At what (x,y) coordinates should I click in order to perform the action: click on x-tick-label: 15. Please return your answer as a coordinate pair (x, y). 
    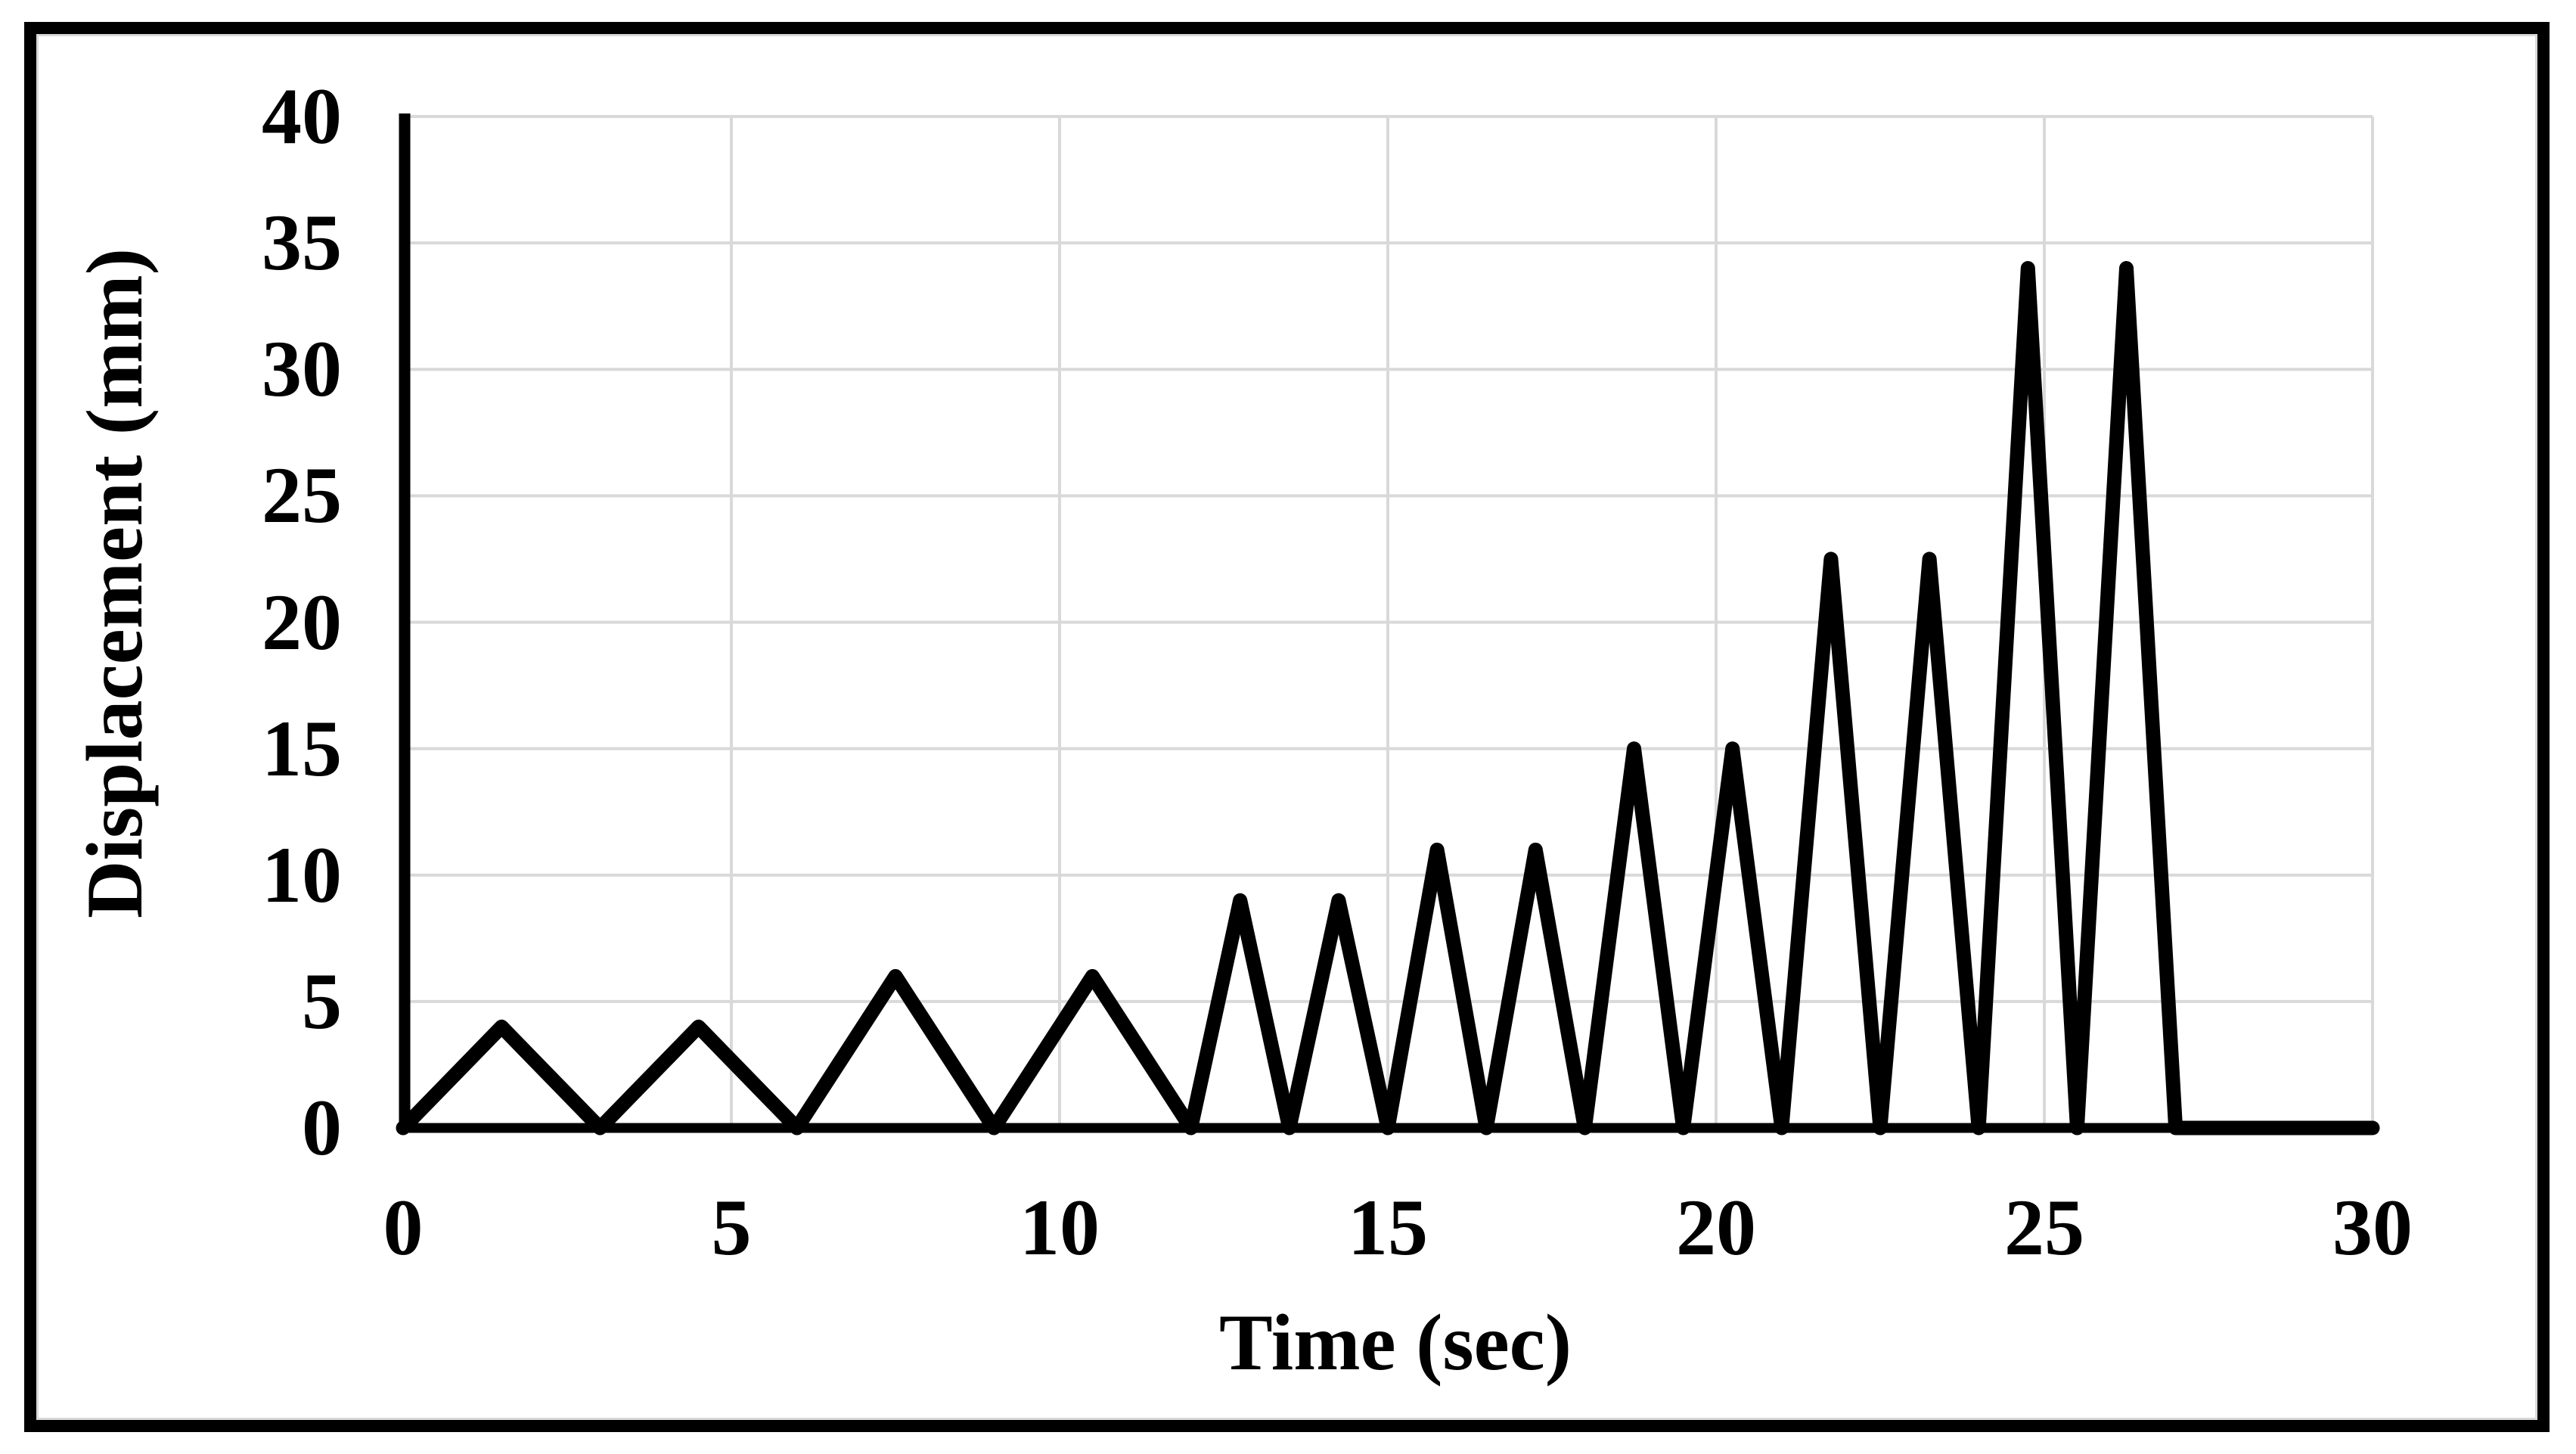
    Looking at the image, I should click on (1388, 1227).